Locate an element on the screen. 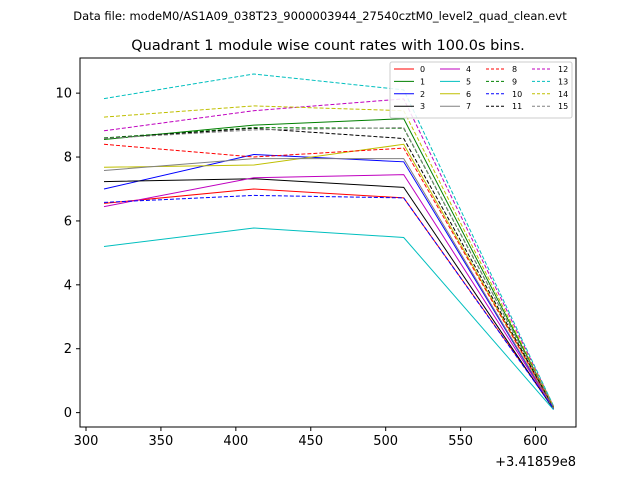 This screenshot has width=640, height=480. legend-label-7: 7 is located at coordinates (468, 106).